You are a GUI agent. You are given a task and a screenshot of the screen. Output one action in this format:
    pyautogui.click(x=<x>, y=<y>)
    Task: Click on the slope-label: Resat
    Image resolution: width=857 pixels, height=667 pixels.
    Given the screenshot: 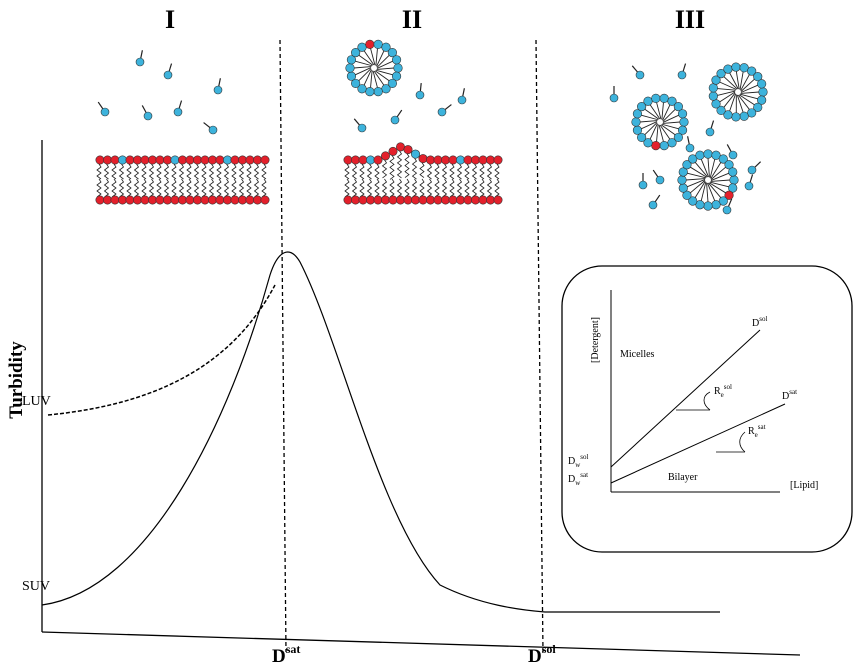 What is the action you would take?
    pyautogui.click(x=757, y=431)
    